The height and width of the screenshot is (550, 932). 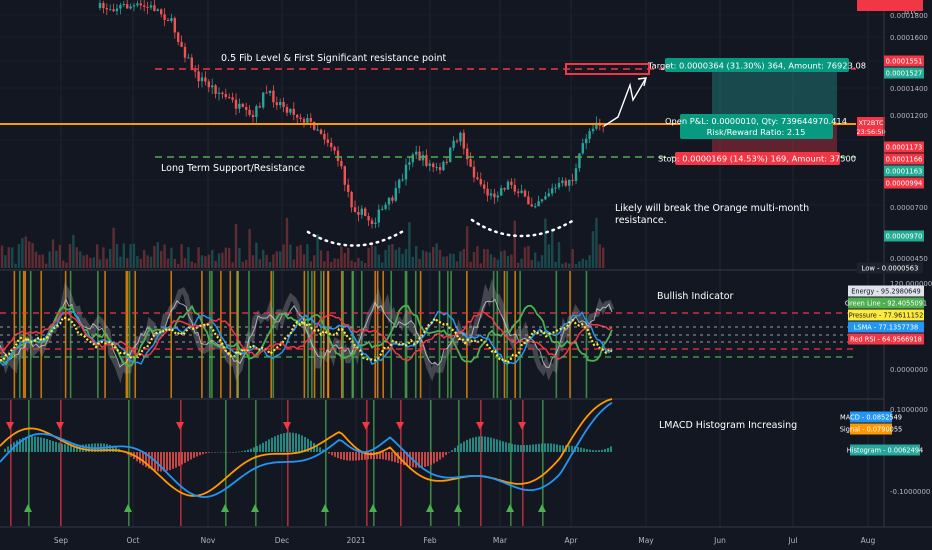 What do you see at coordinates (911, 284) in the screenshot?
I see `indicator-tick: 120.0000000` at bounding box center [911, 284].